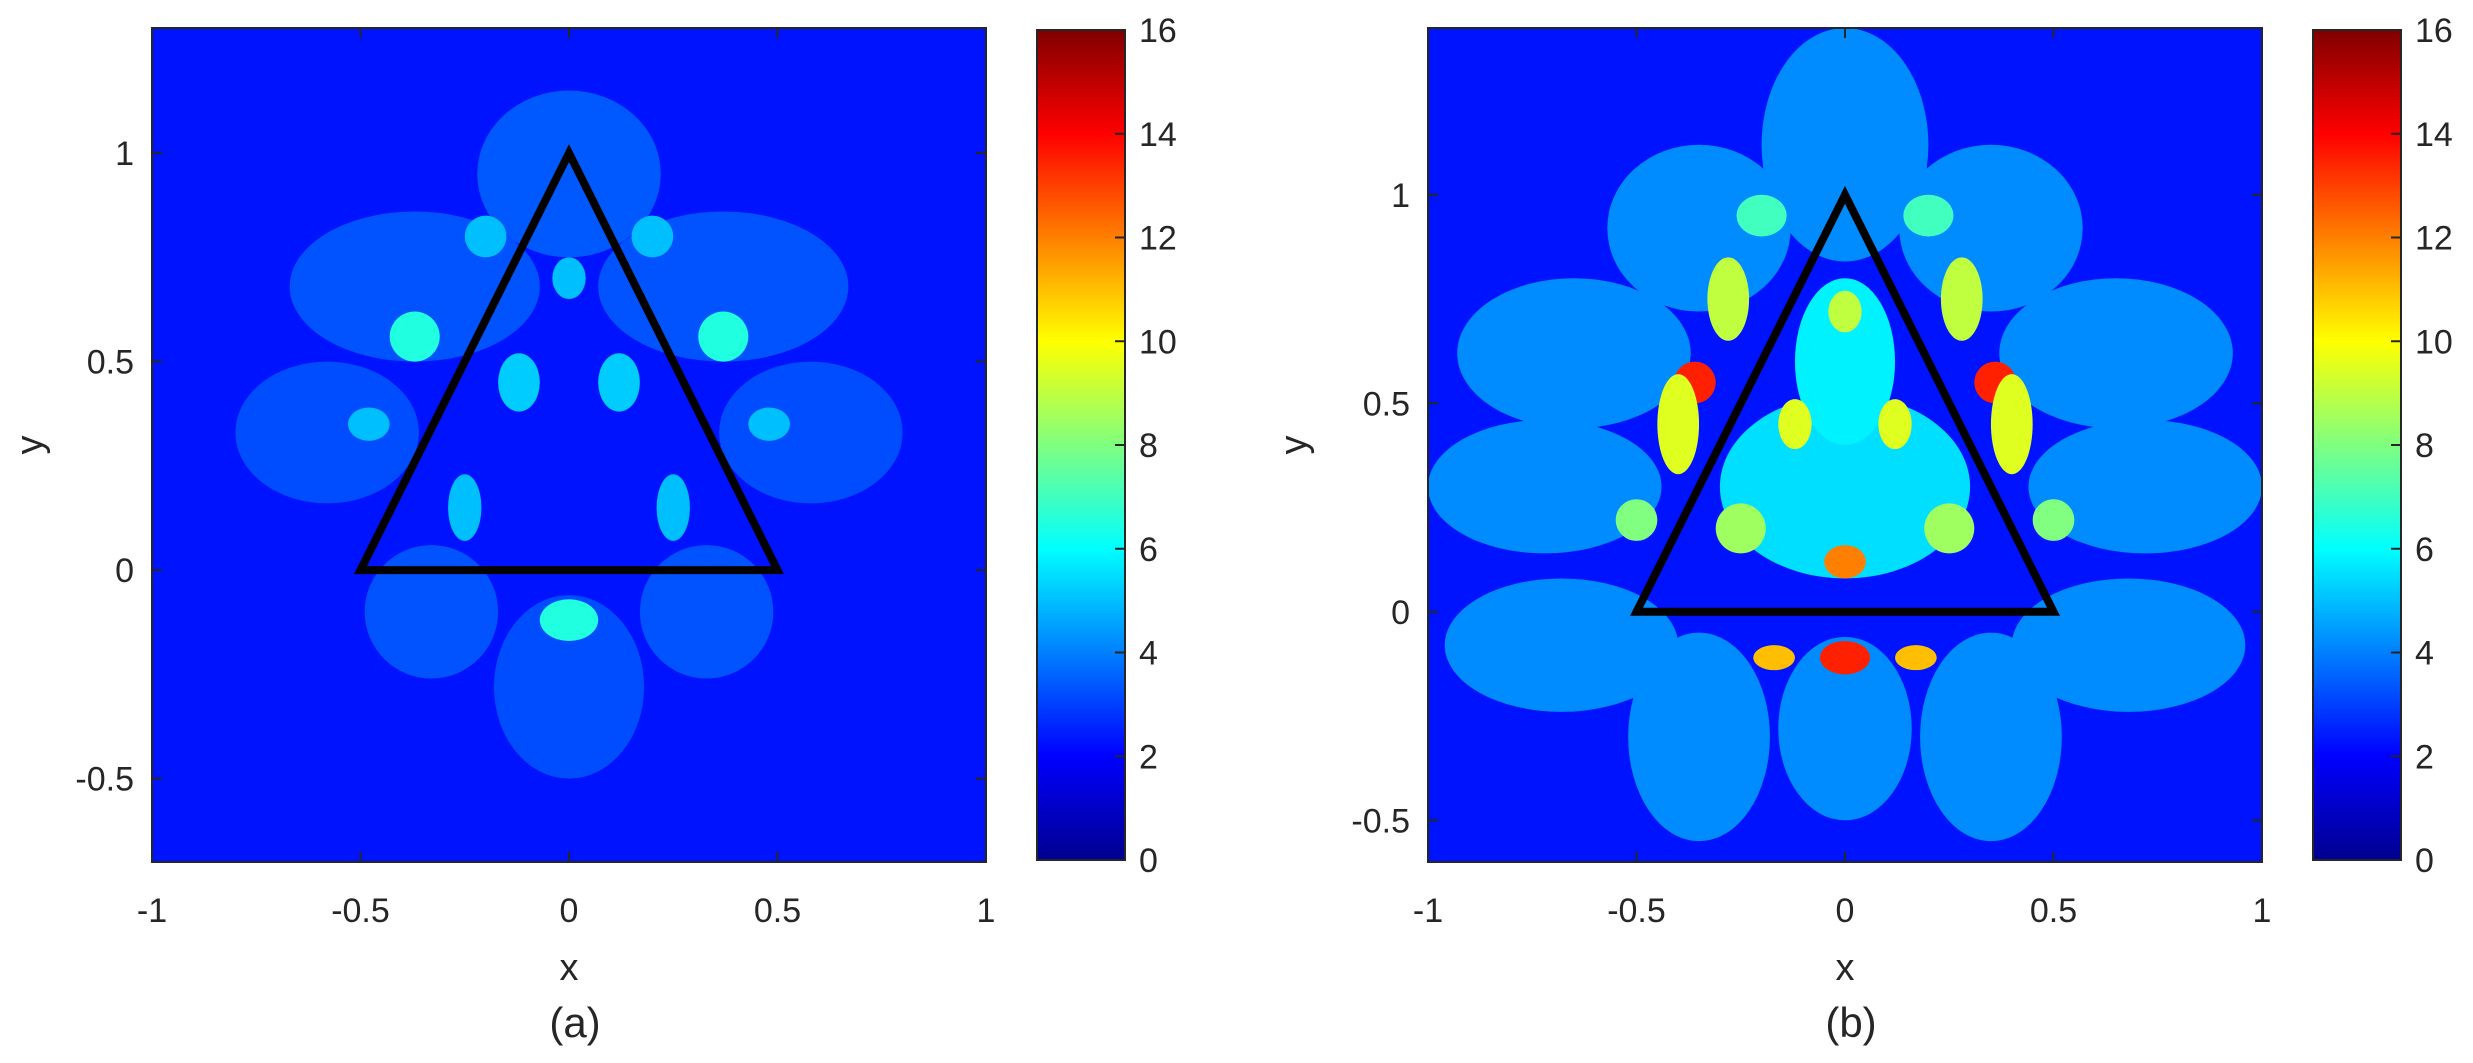  What do you see at coordinates (1294, 445) in the screenshot?
I see `y-axis-label-b: y` at bounding box center [1294, 445].